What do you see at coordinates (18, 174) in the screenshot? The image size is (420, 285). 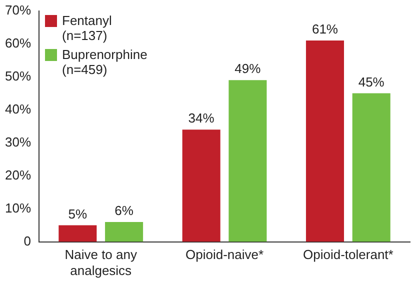 I see `y-tick-label: 20%` at bounding box center [18, 174].